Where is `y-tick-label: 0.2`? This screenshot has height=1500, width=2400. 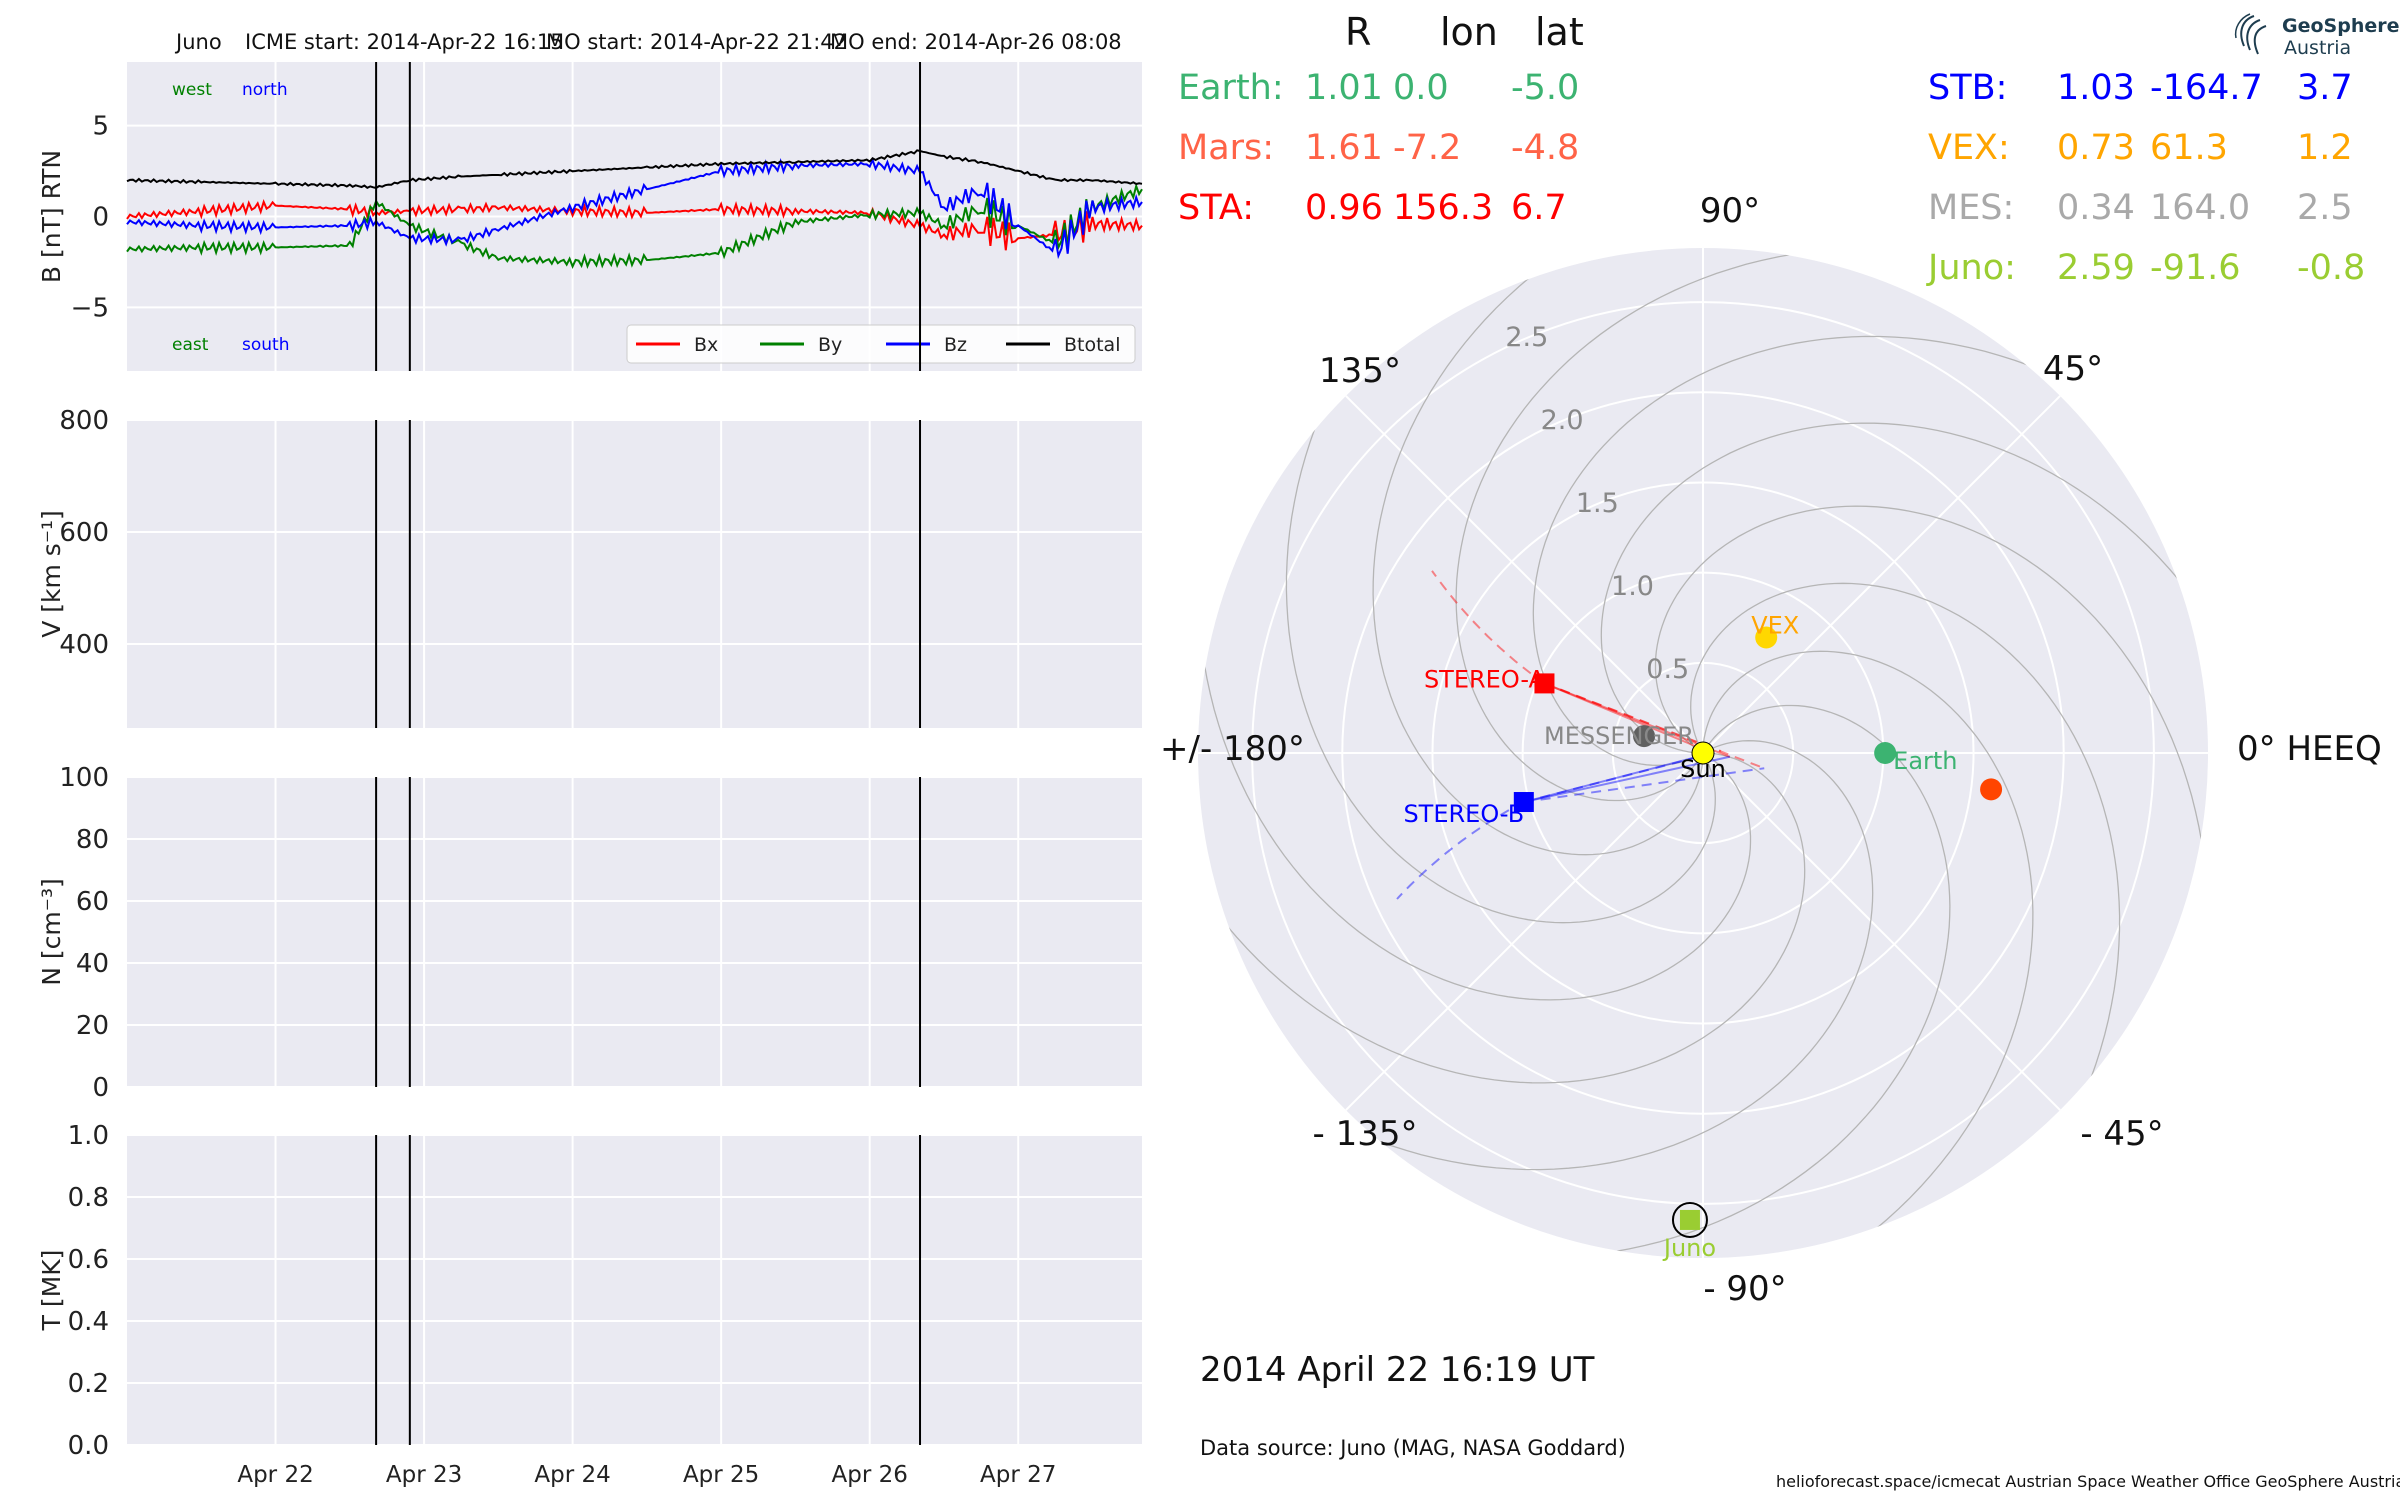
y-tick-label: 0.2 is located at coordinates (88, 1384).